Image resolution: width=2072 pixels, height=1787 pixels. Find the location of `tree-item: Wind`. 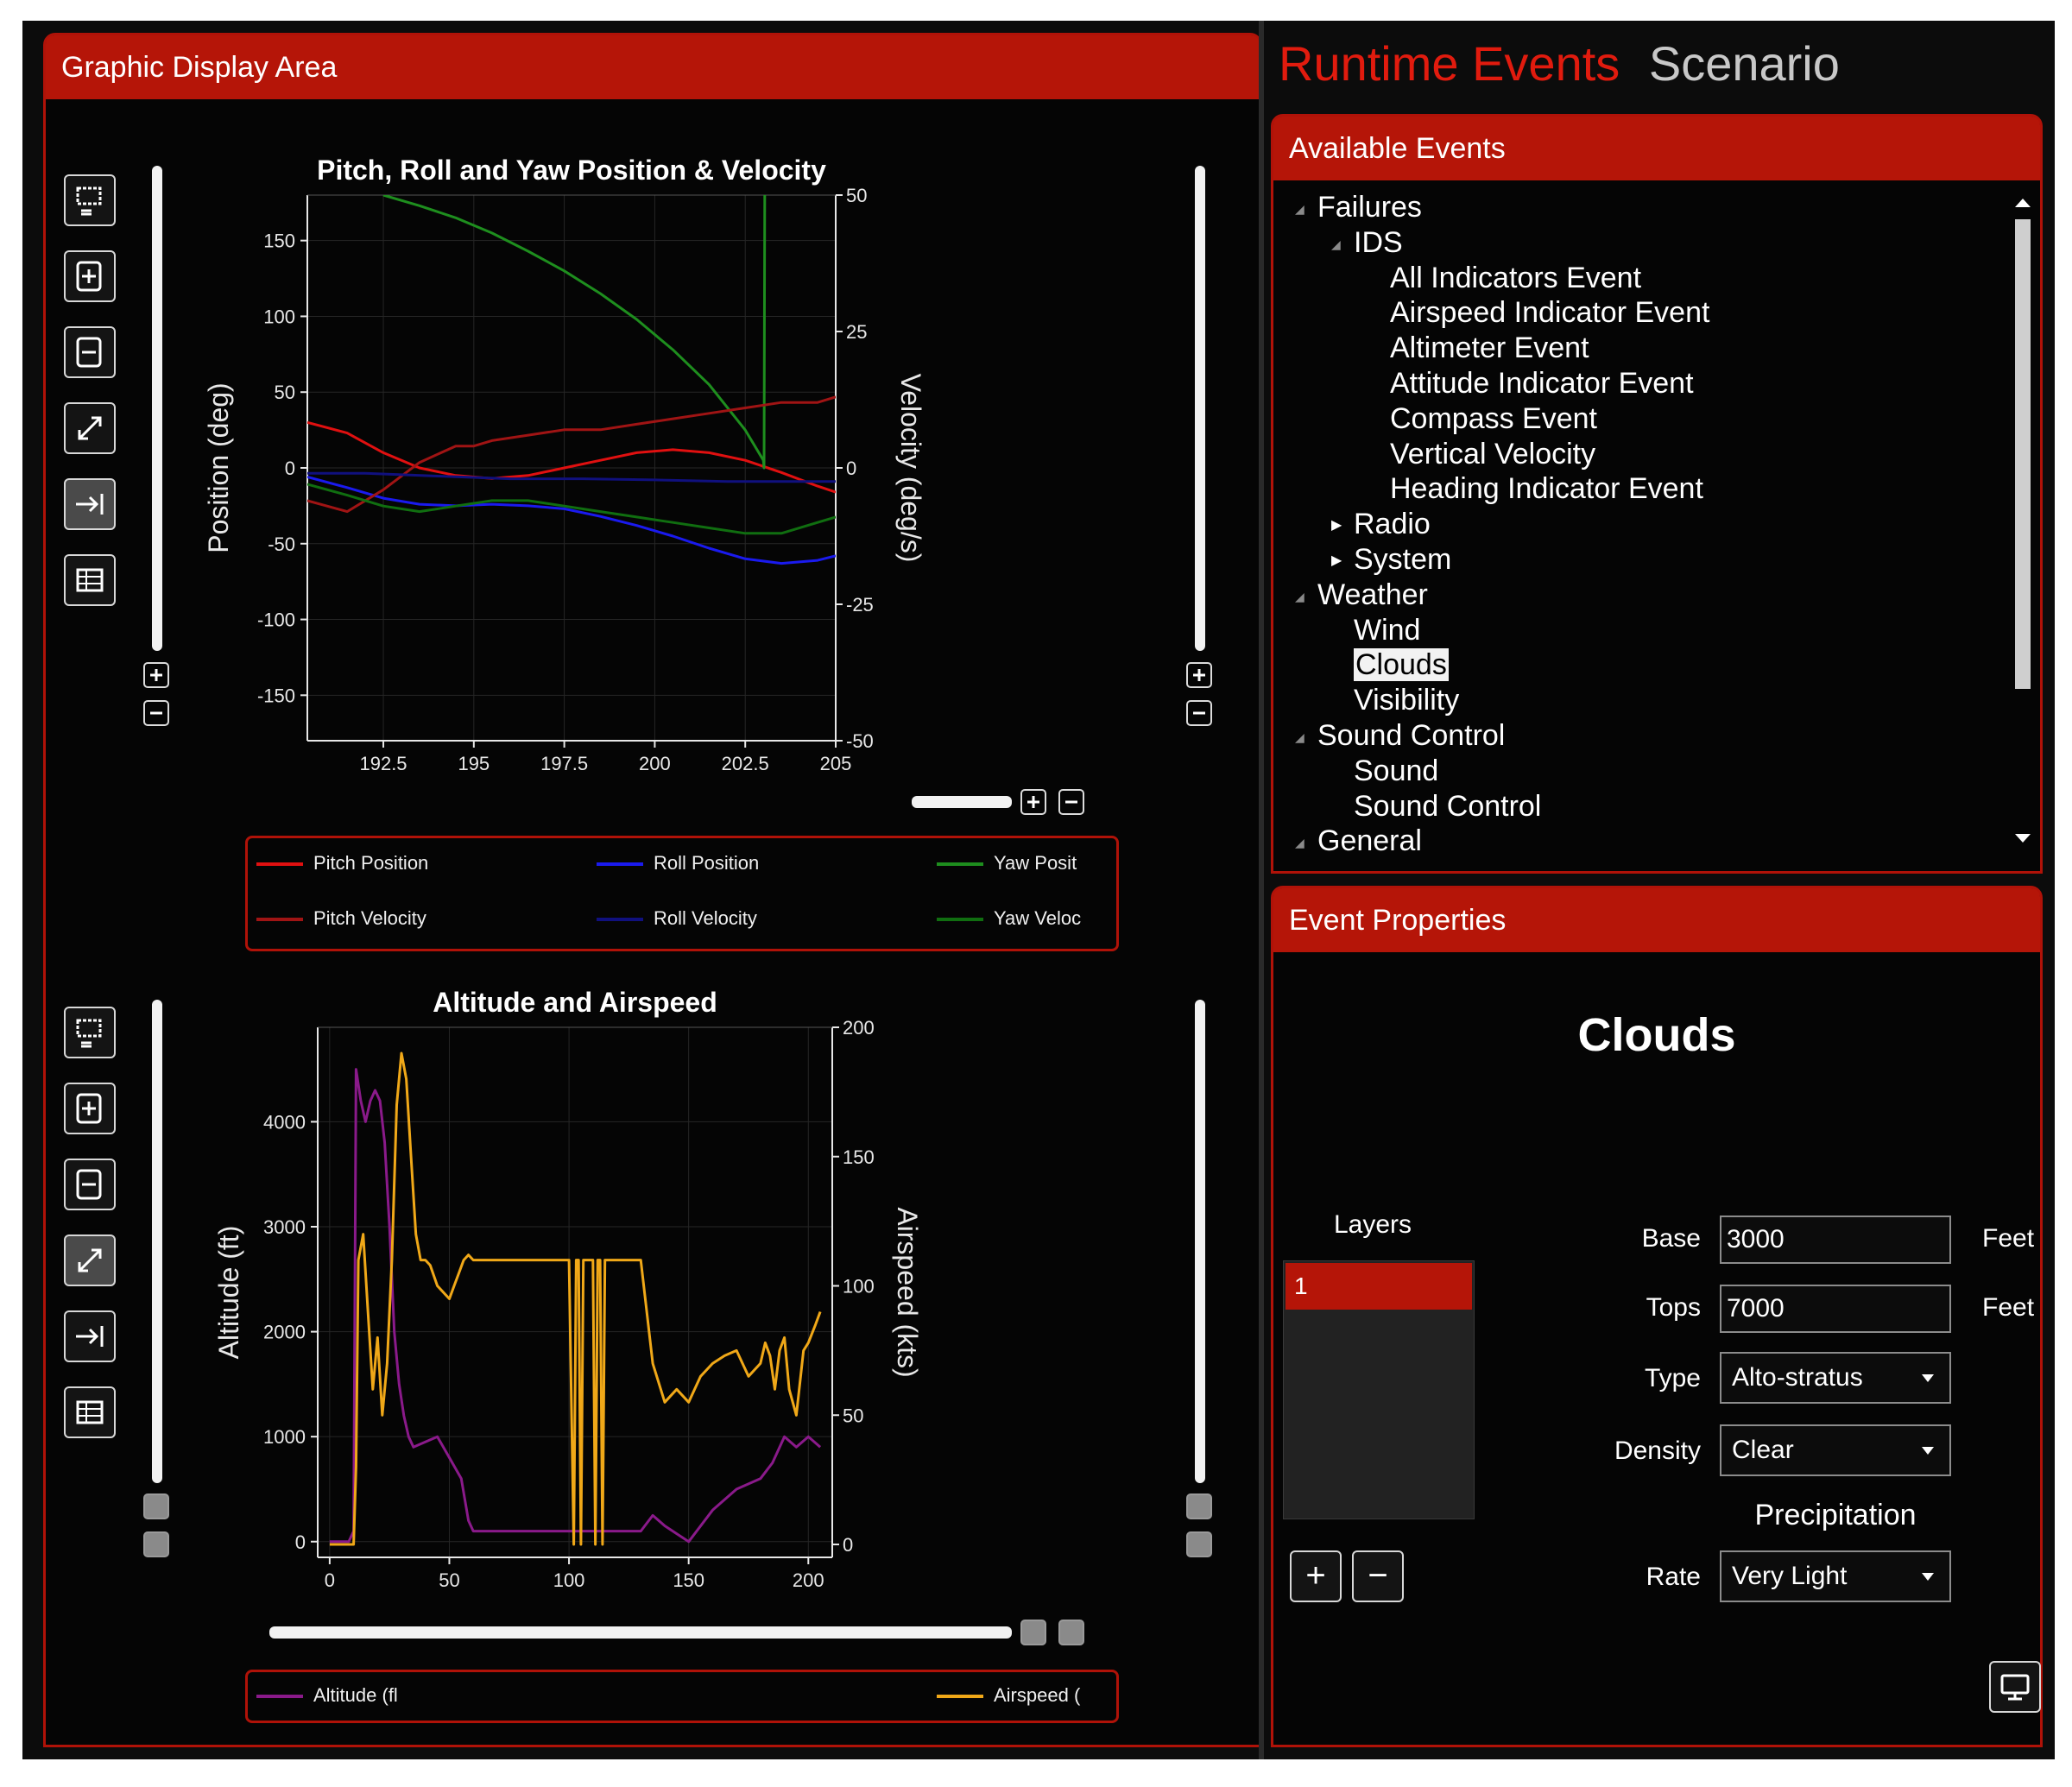

tree-item: Wind is located at coordinates (1387, 630).